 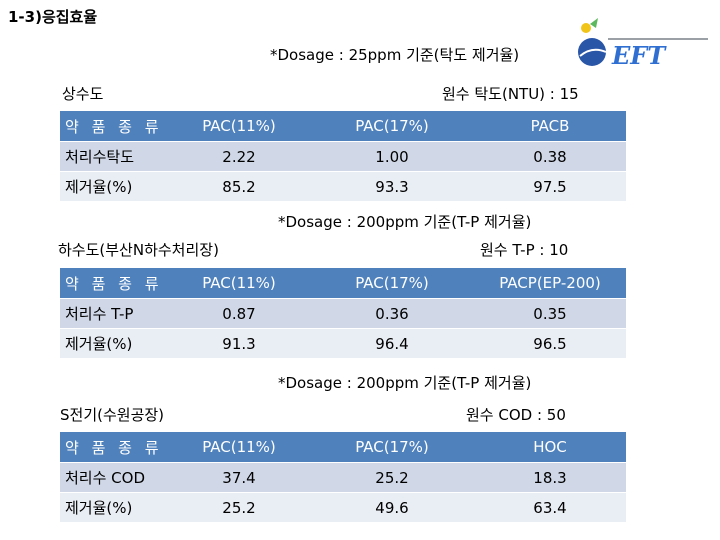 What do you see at coordinates (114, 477) in the screenshot?
I see `row-label: 처리수 COD` at bounding box center [114, 477].